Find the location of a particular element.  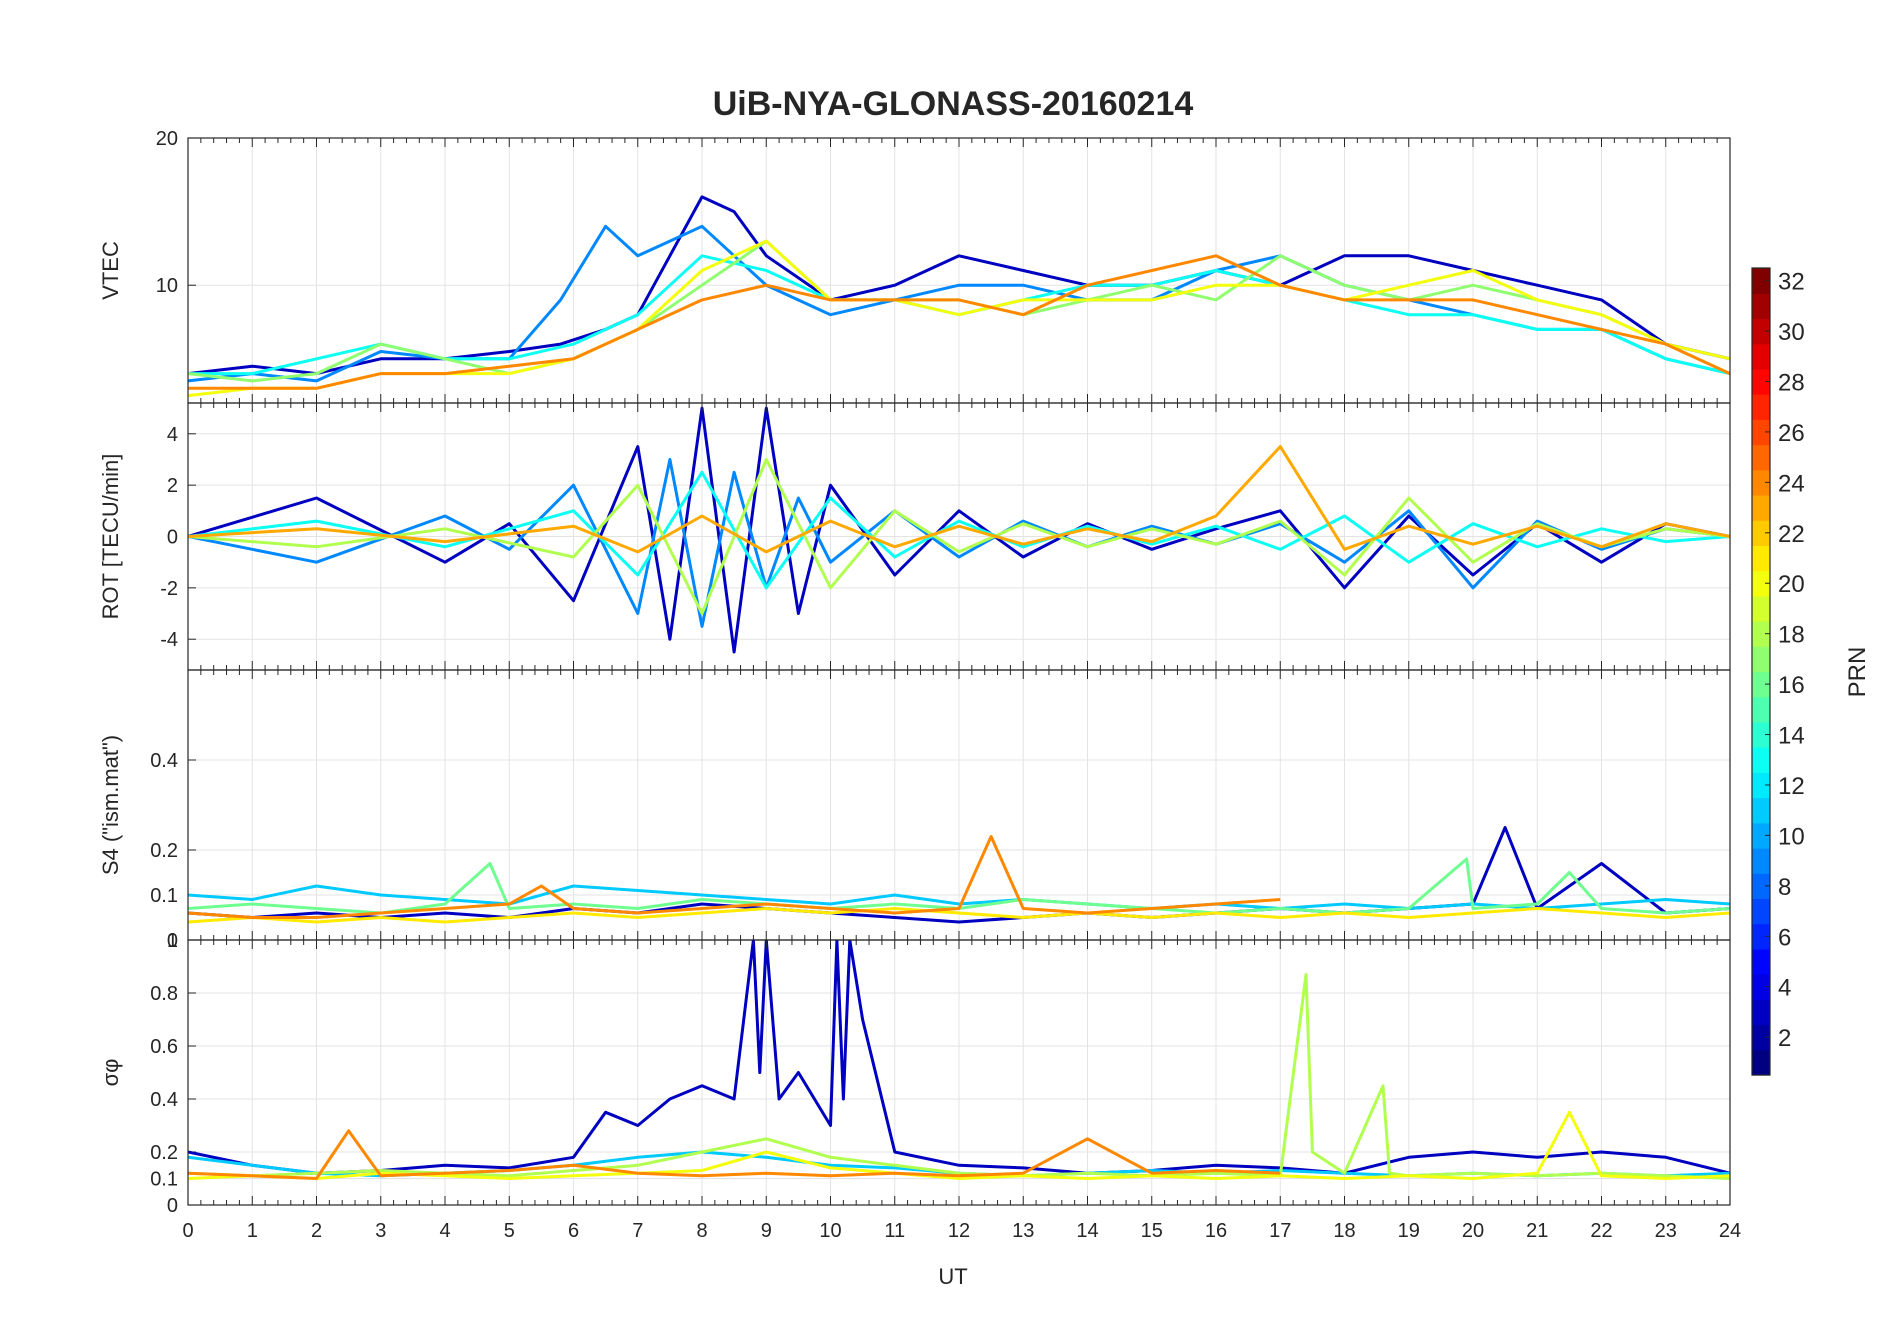

colorbar-tick-label: 20 is located at coordinates (1791, 584).